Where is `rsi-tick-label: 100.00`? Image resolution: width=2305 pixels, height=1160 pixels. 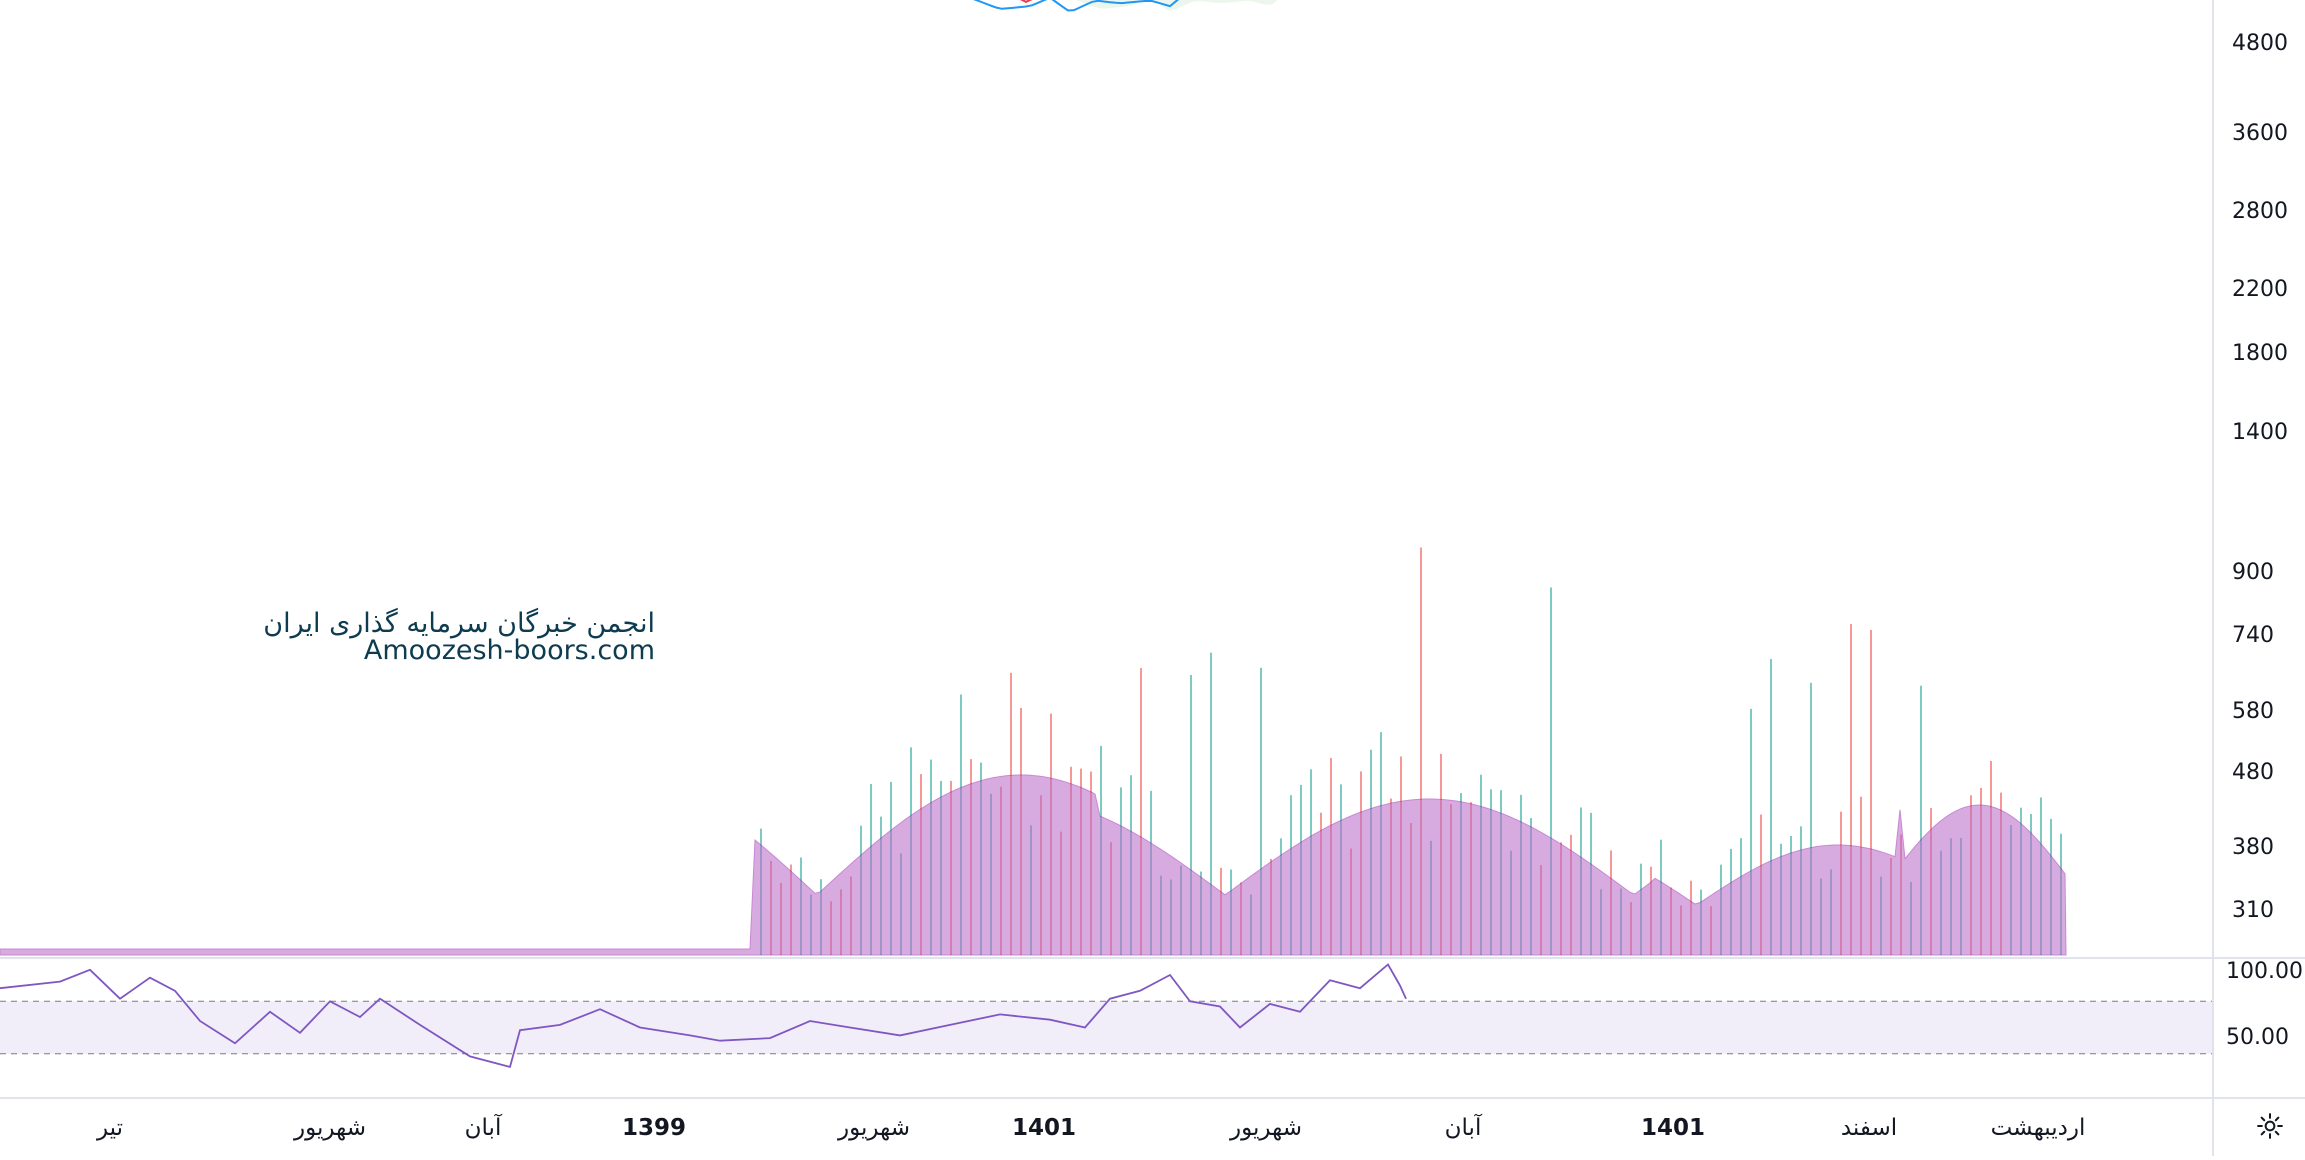
rsi-tick-label: 100.00 is located at coordinates (2264, 971).